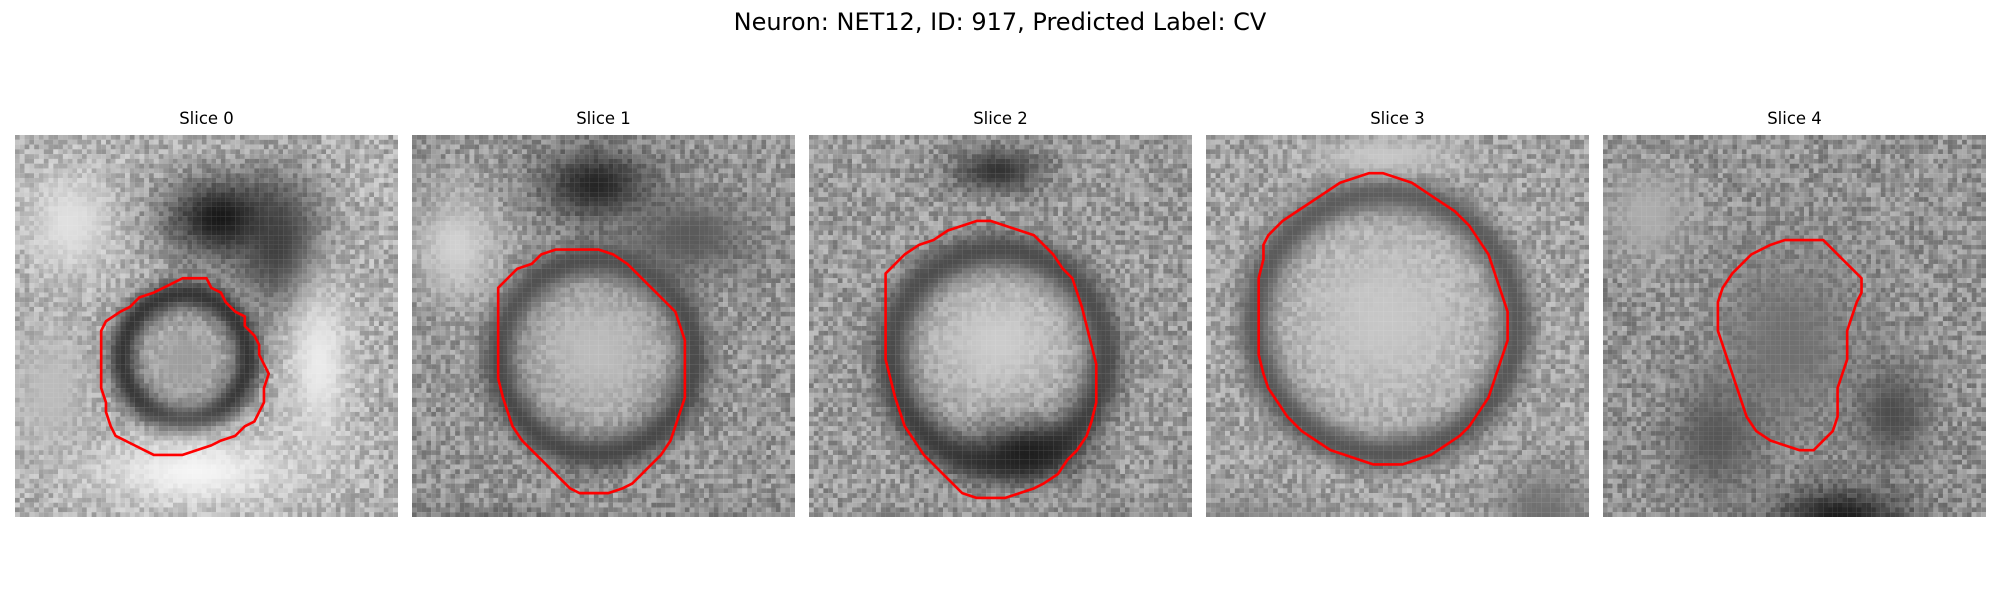 The image size is (2000, 600). I want to click on slice-title: Slice 1, so click(603, 119).